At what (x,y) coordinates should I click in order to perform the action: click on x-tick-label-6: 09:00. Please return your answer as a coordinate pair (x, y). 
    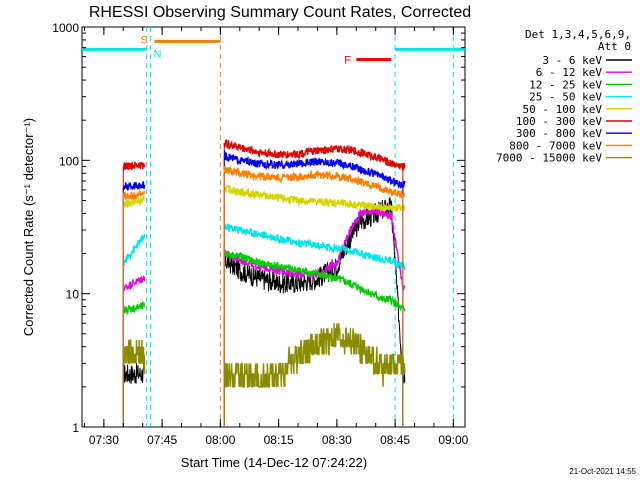
    Looking at the image, I should click on (453, 440).